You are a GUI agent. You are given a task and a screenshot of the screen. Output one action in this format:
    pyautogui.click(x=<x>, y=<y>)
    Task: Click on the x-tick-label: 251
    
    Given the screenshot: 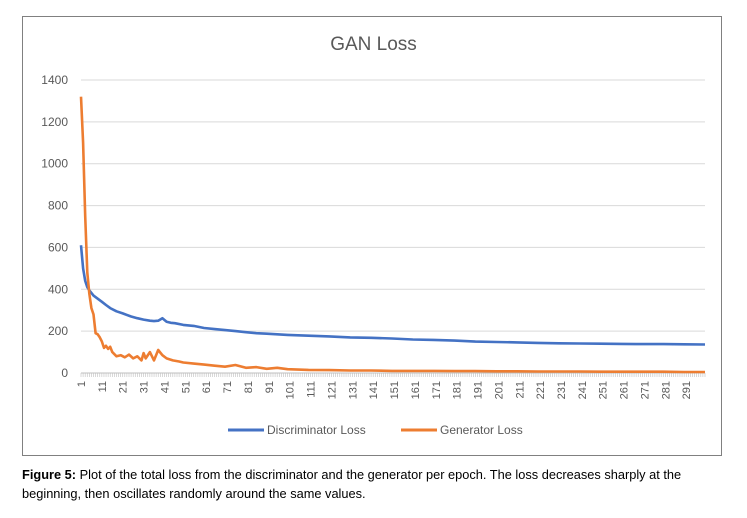 What is the action you would take?
    pyautogui.click(x=604, y=390)
    